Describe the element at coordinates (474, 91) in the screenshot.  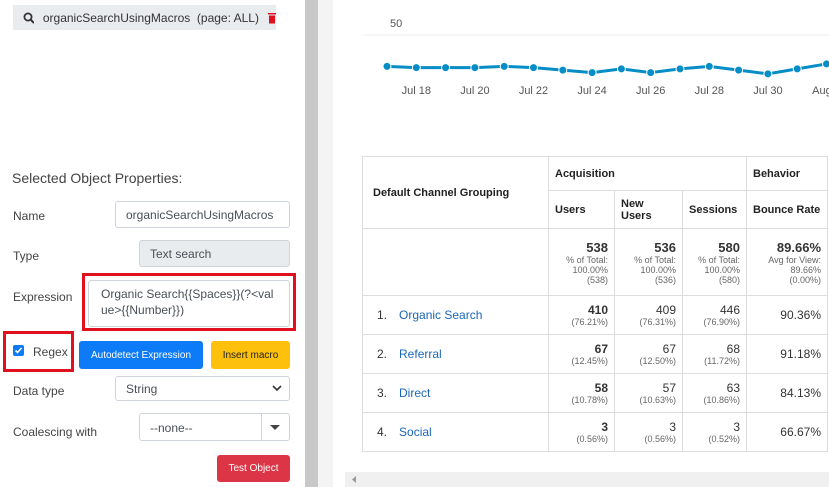
I see `x-tick-label: Jul 20` at that location.